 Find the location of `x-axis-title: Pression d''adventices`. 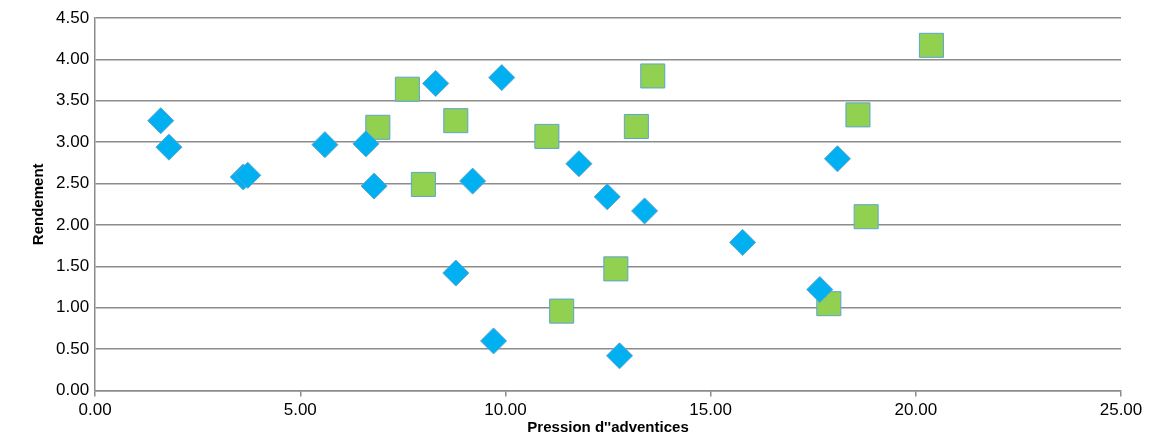

x-axis-title: Pression d''adventices is located at coordinates (608, 427).